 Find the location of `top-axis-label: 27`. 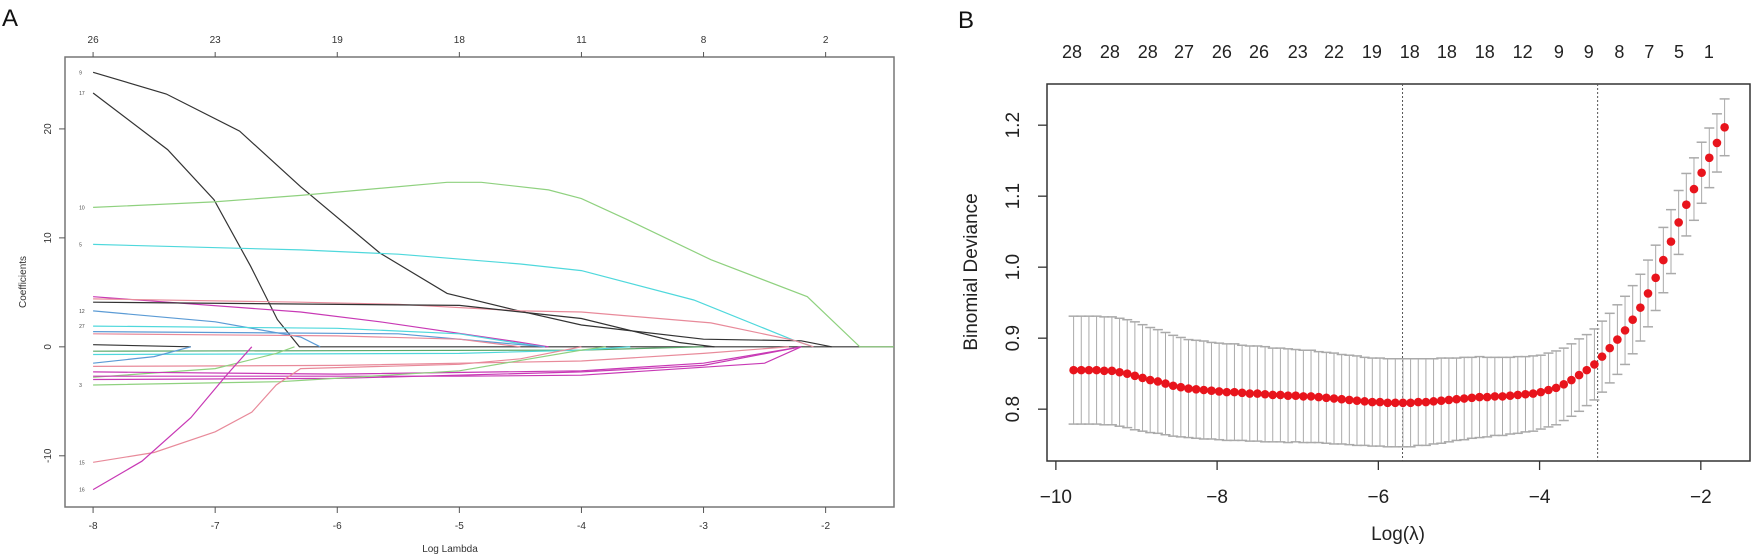

top-axis-label: 27 is located at coordinates (1184, 52).